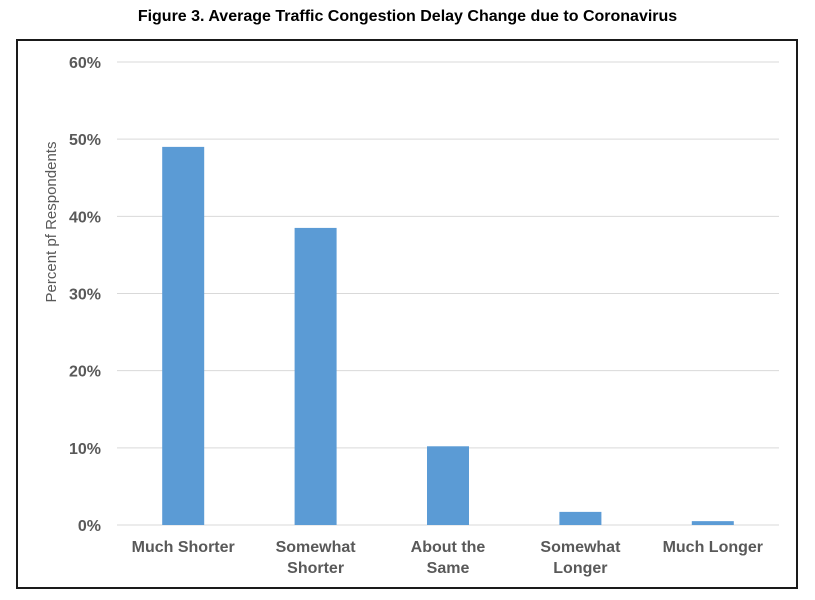  What do you see at coordinates (580, 558) in the screenshot?
I see `x-tick-label: Somewhat Longer` at bounding box center [580, 558].